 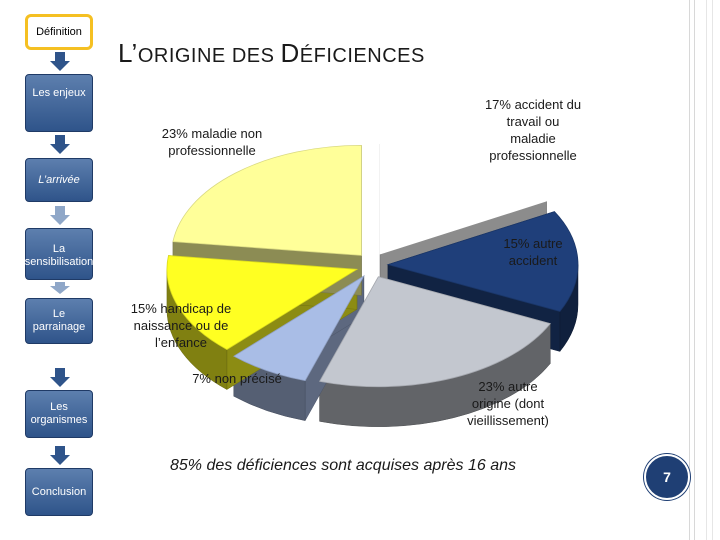 I want to click on page-title: L’ORIGINE DES DÉFICIENCES, so click(x=271, y=53).